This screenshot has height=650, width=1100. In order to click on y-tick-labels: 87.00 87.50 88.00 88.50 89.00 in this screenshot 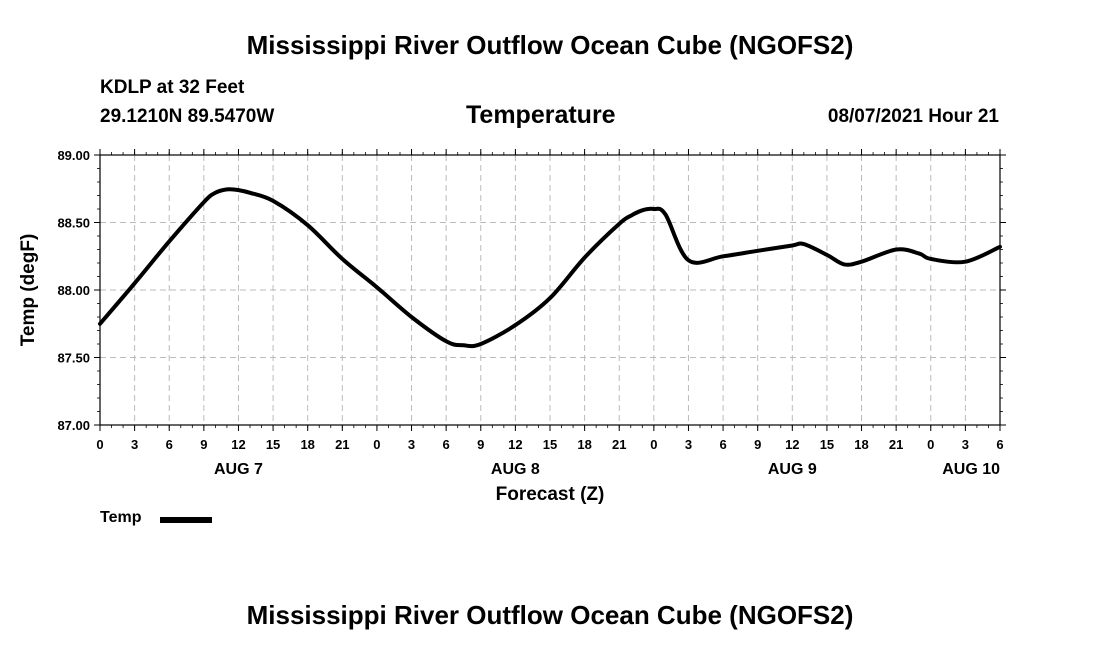, I will do `click(73, 290)`.